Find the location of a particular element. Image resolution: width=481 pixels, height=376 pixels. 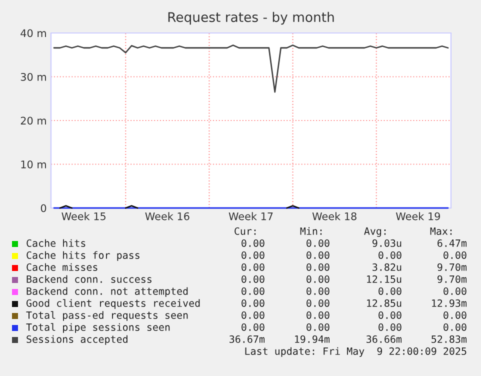

legend-label: Cache hits is located at coordinates (56, 243).